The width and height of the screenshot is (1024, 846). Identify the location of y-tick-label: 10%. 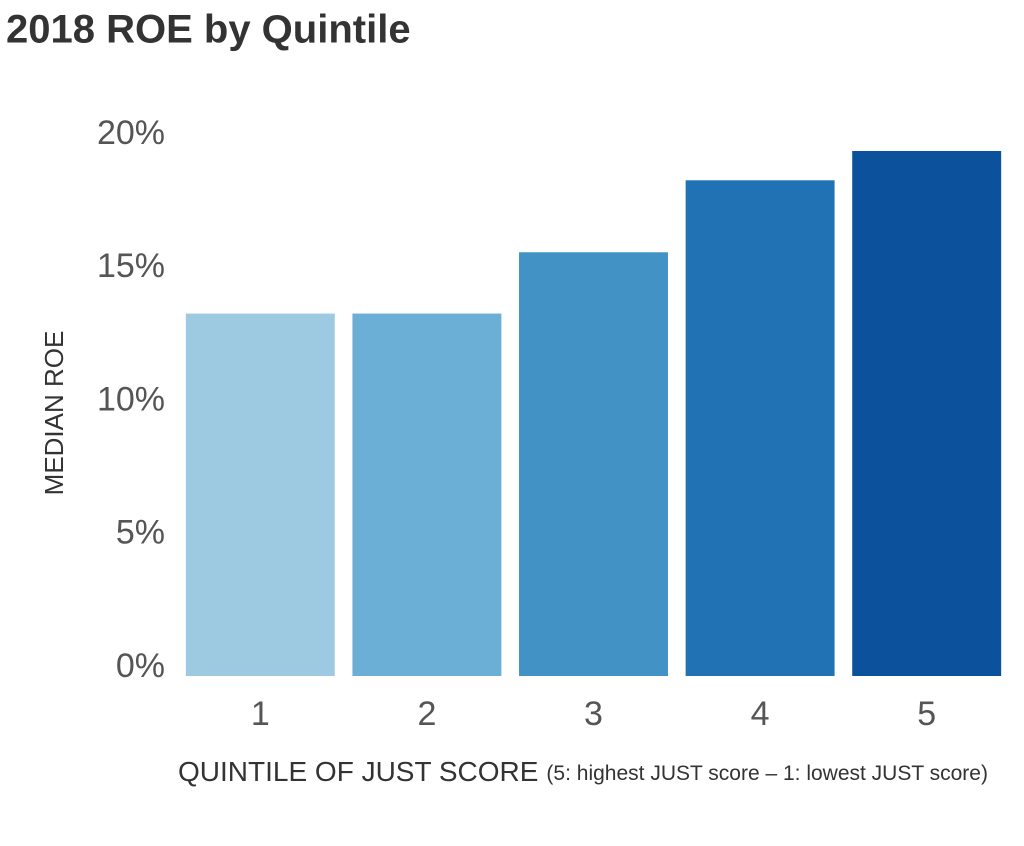
(131, 399).